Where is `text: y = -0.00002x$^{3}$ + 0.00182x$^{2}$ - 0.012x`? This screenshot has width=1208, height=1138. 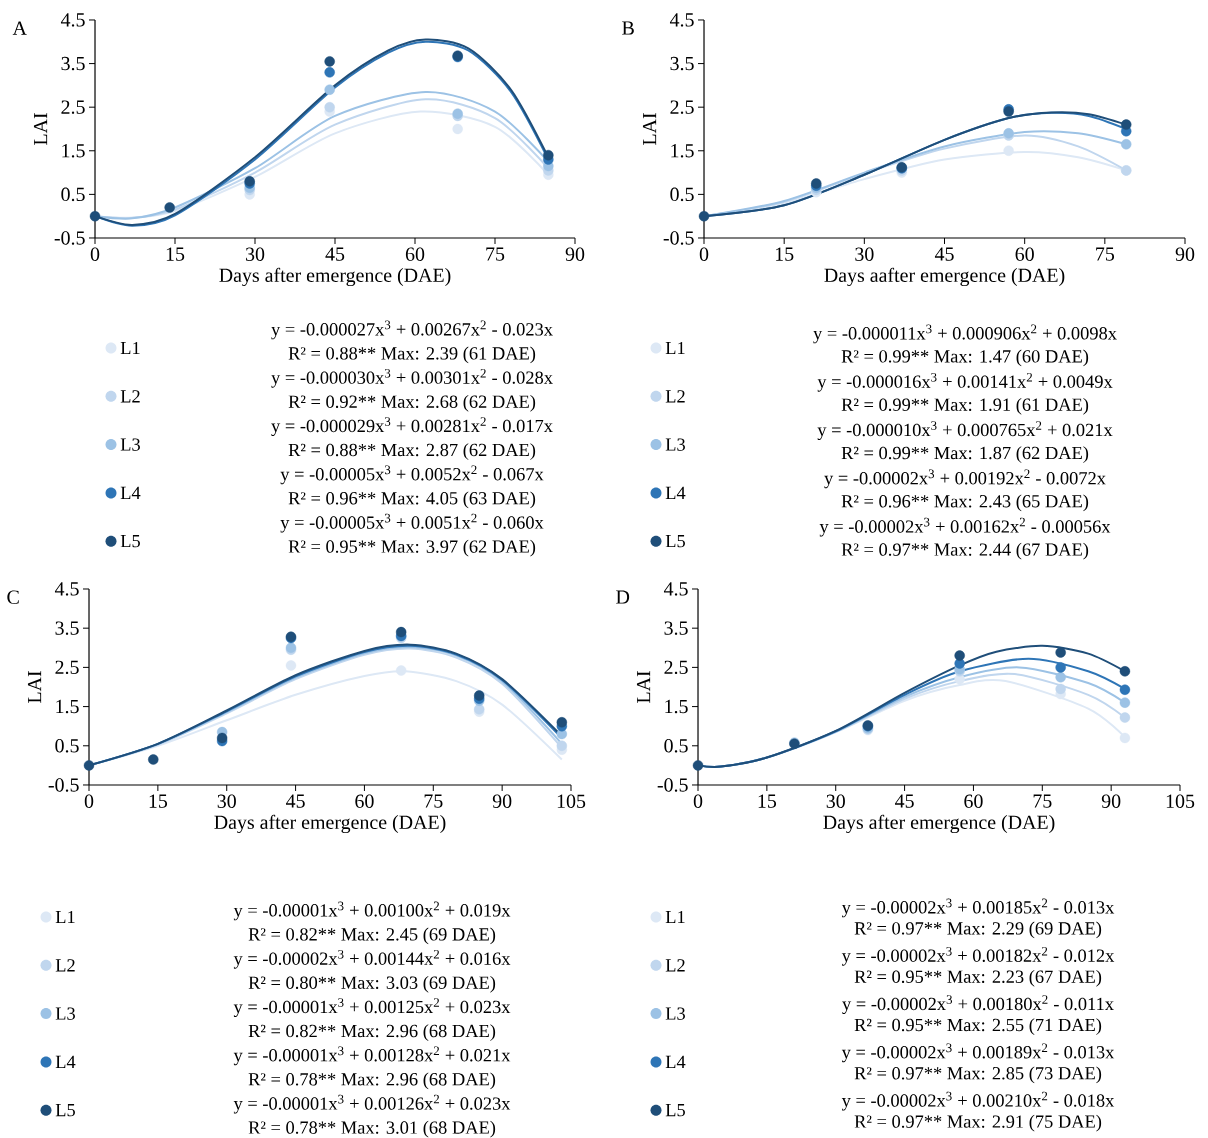
text: y = -0.00002x$^{3}$ + 0.00182x$^{2}$ - 0.012x is located at coordinates (978, 956).